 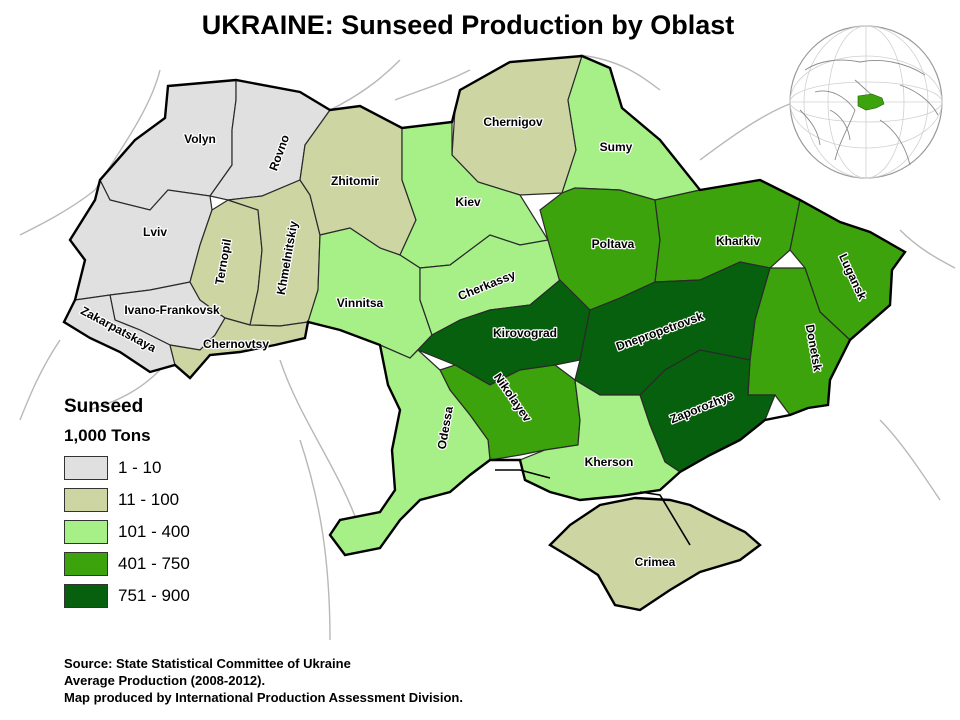 I want to click on legend-item: 1 - 10, so click(x=127, y=468).